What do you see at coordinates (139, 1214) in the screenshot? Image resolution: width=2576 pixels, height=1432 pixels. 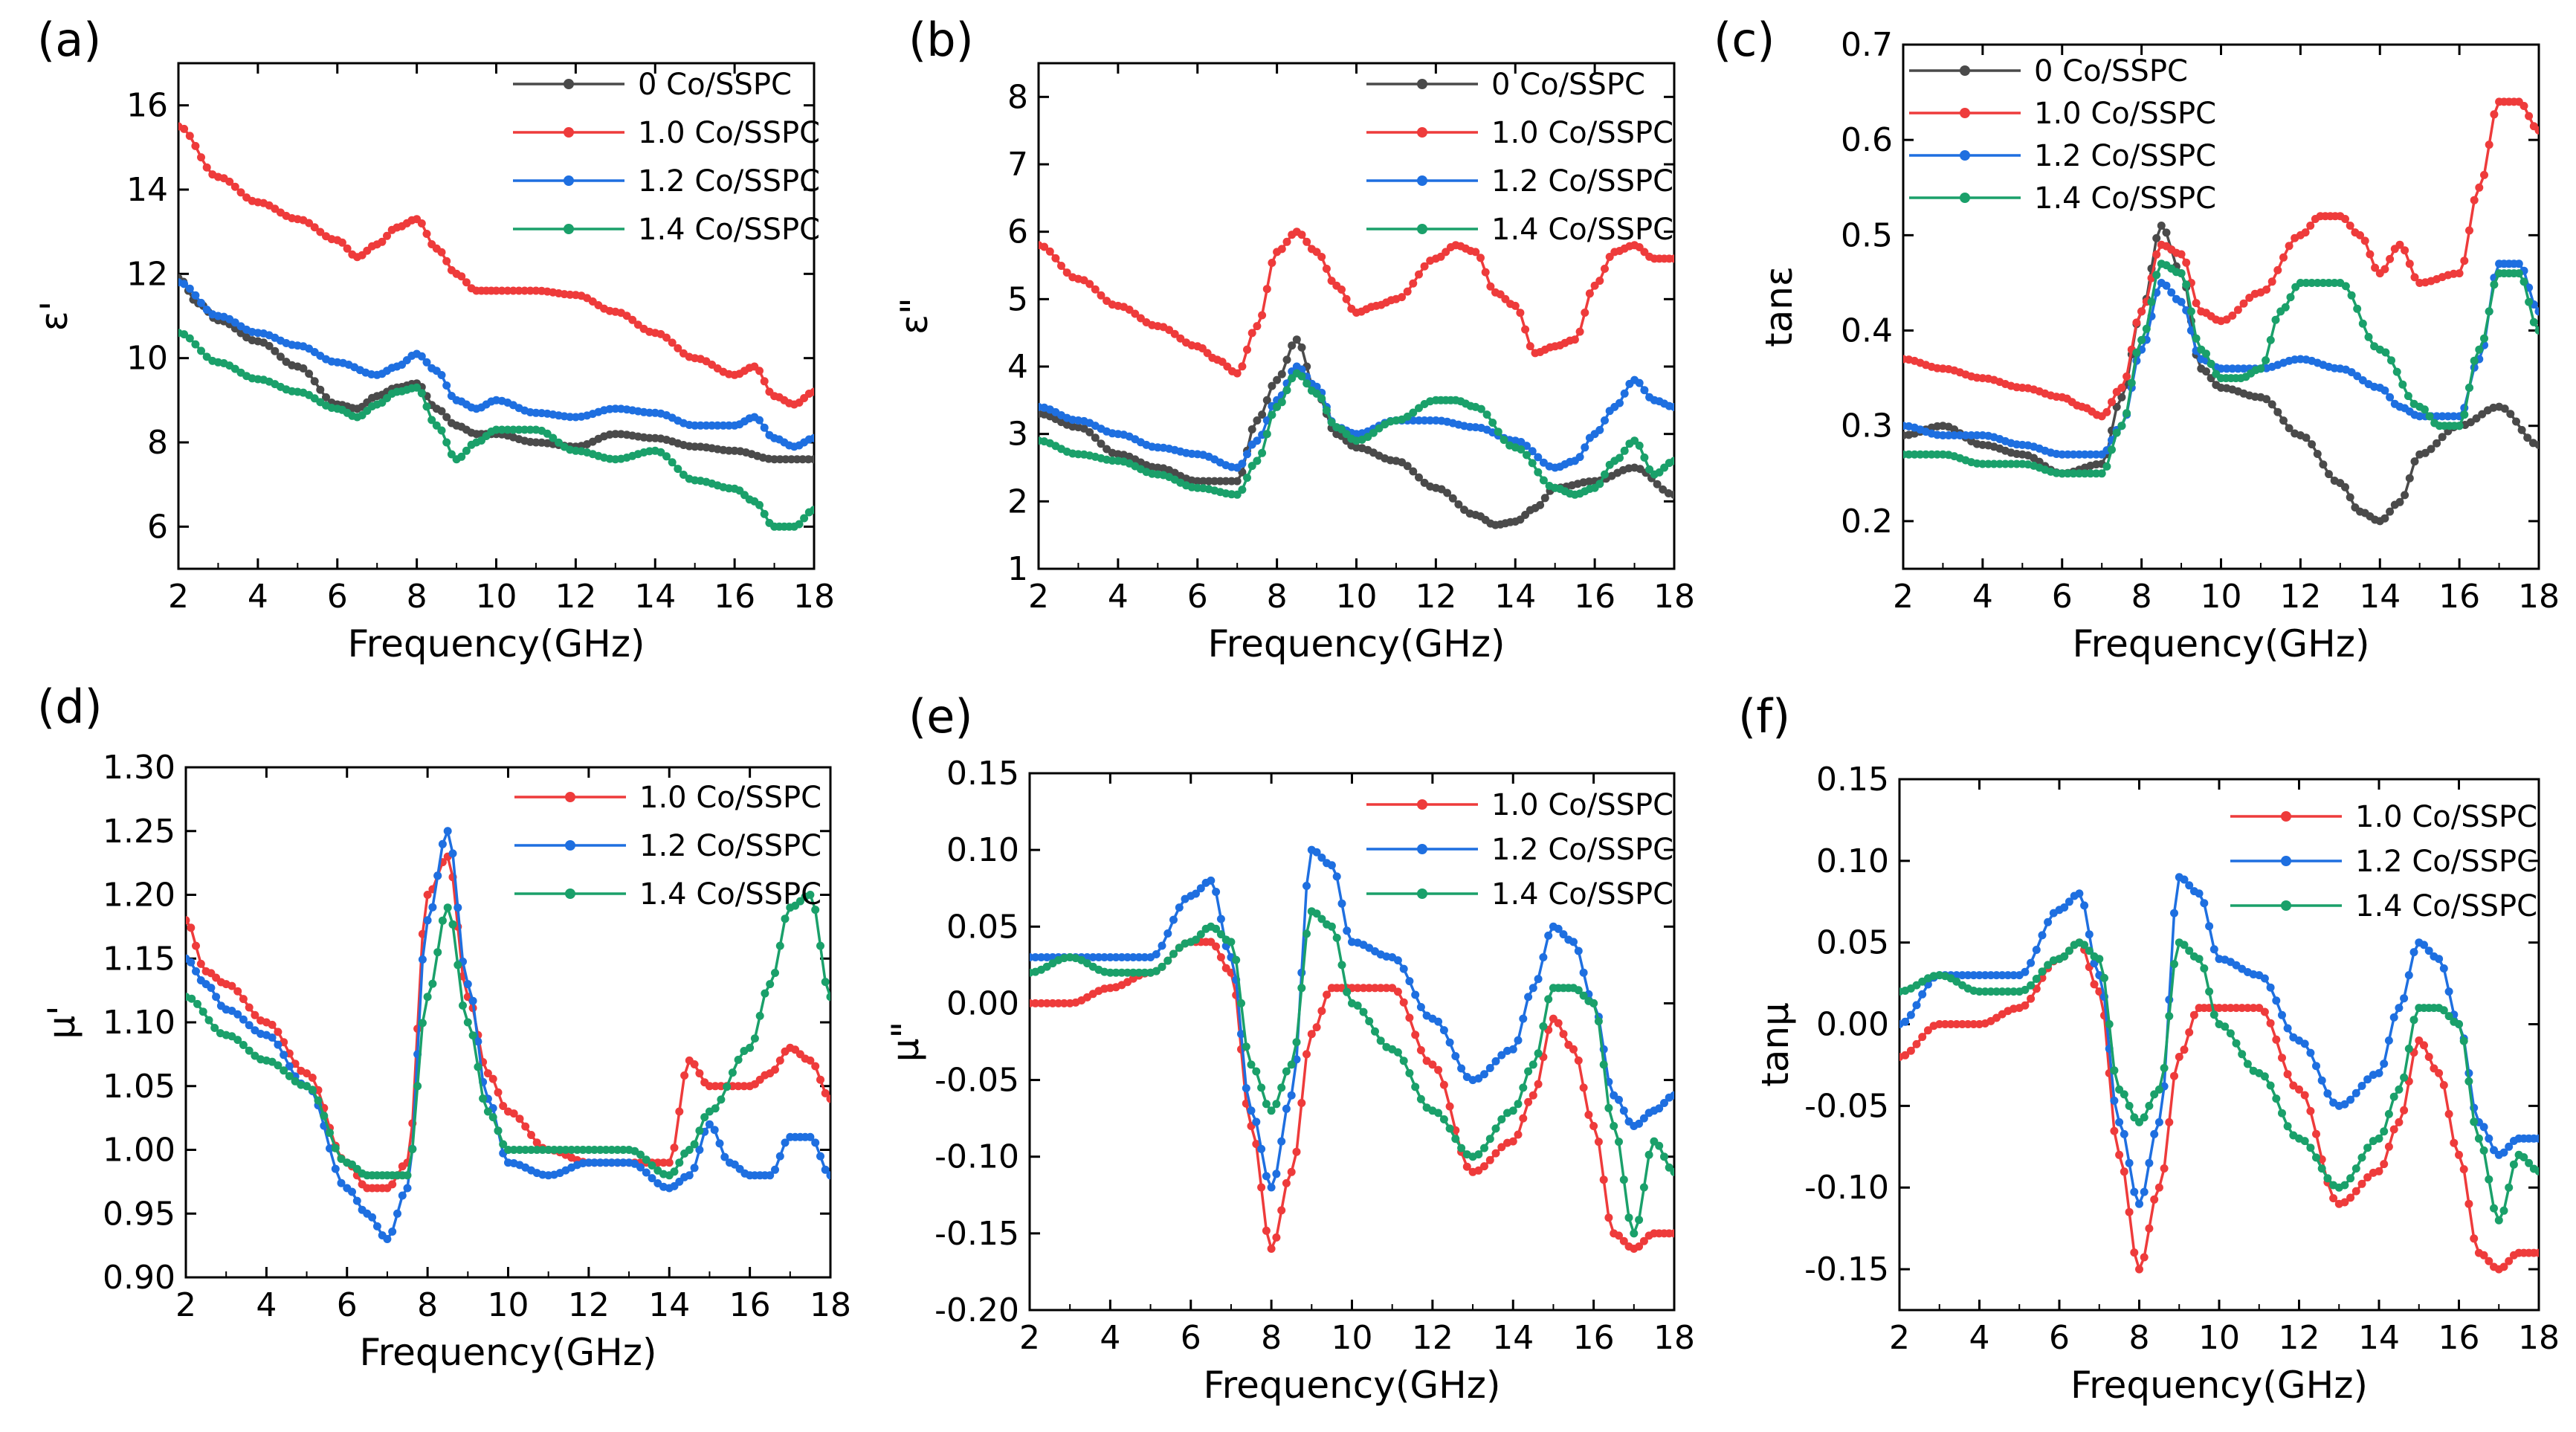 I see `y-tick-label: 0.95` at bounding box center [139, 1214].